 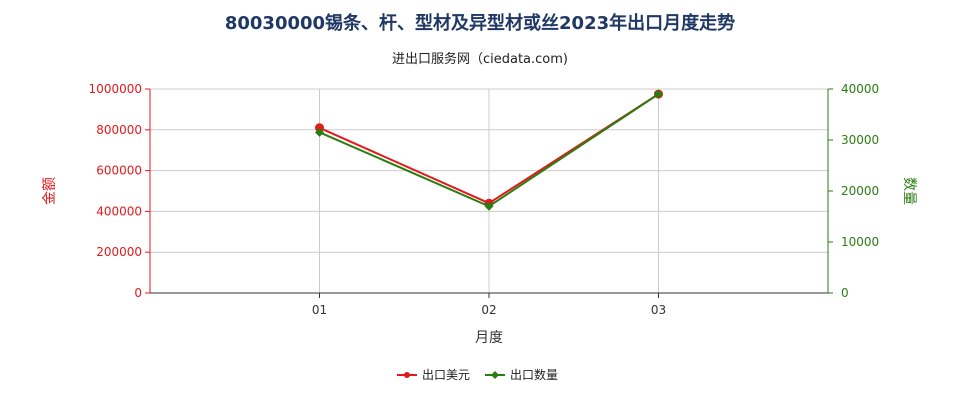 What do you see at coordinates (119, 252) in the screenshot?
I see `left-tick-label: 200000` at bounding box center [119, 252].